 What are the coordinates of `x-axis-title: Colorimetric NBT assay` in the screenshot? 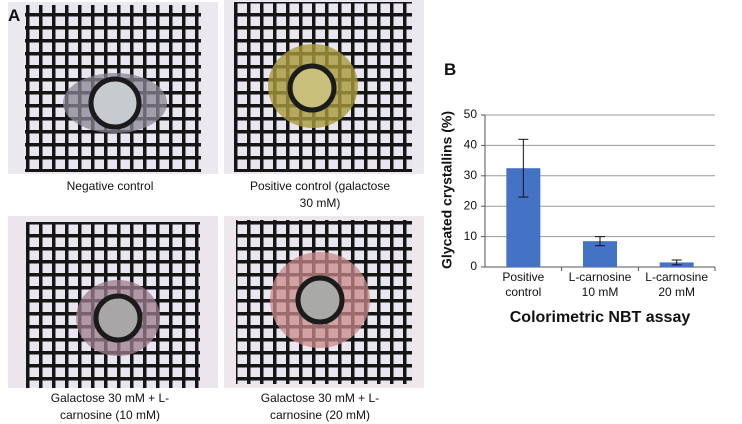 It's located at (600, 317).